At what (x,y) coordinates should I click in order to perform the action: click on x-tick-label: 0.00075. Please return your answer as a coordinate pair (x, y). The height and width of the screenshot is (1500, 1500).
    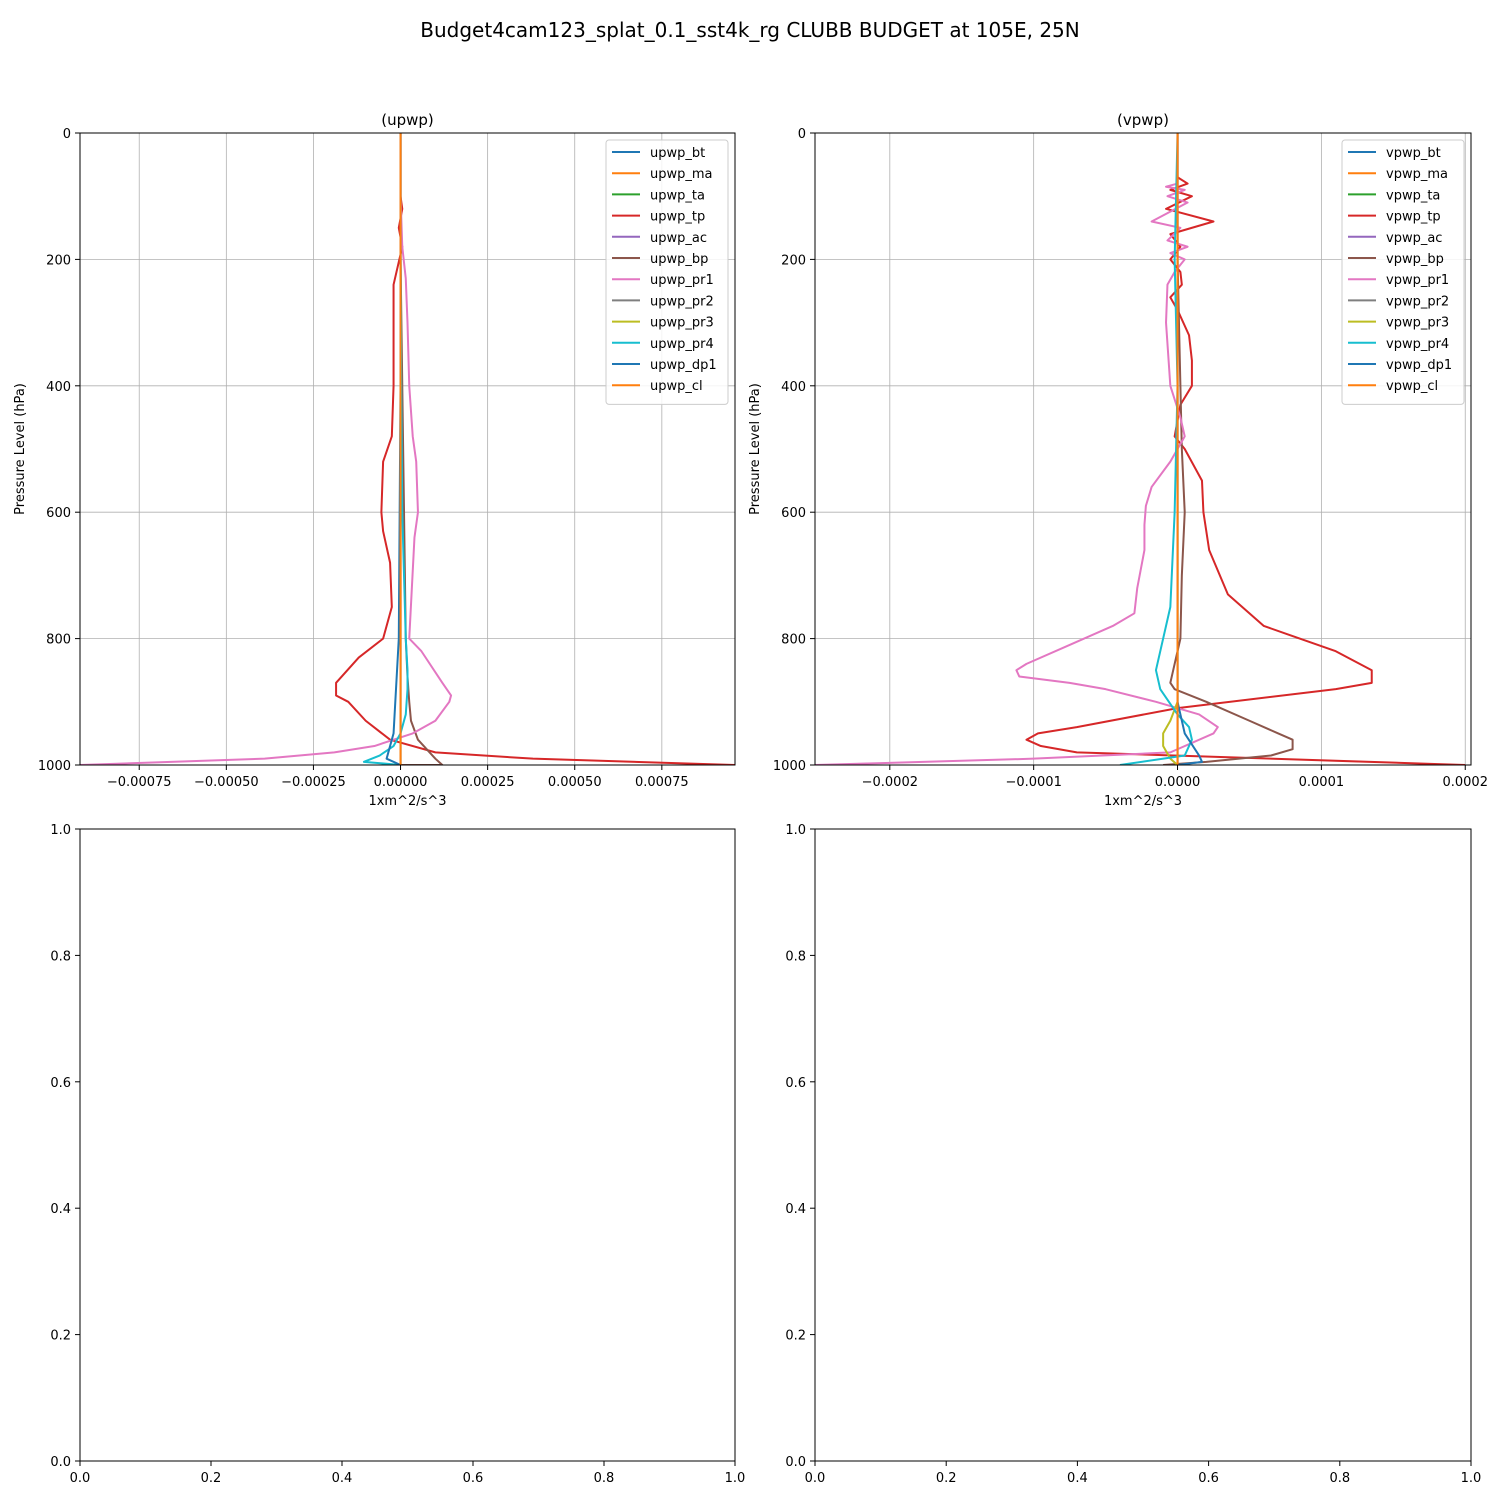
    Looking at the image, I should click on (662, 782).